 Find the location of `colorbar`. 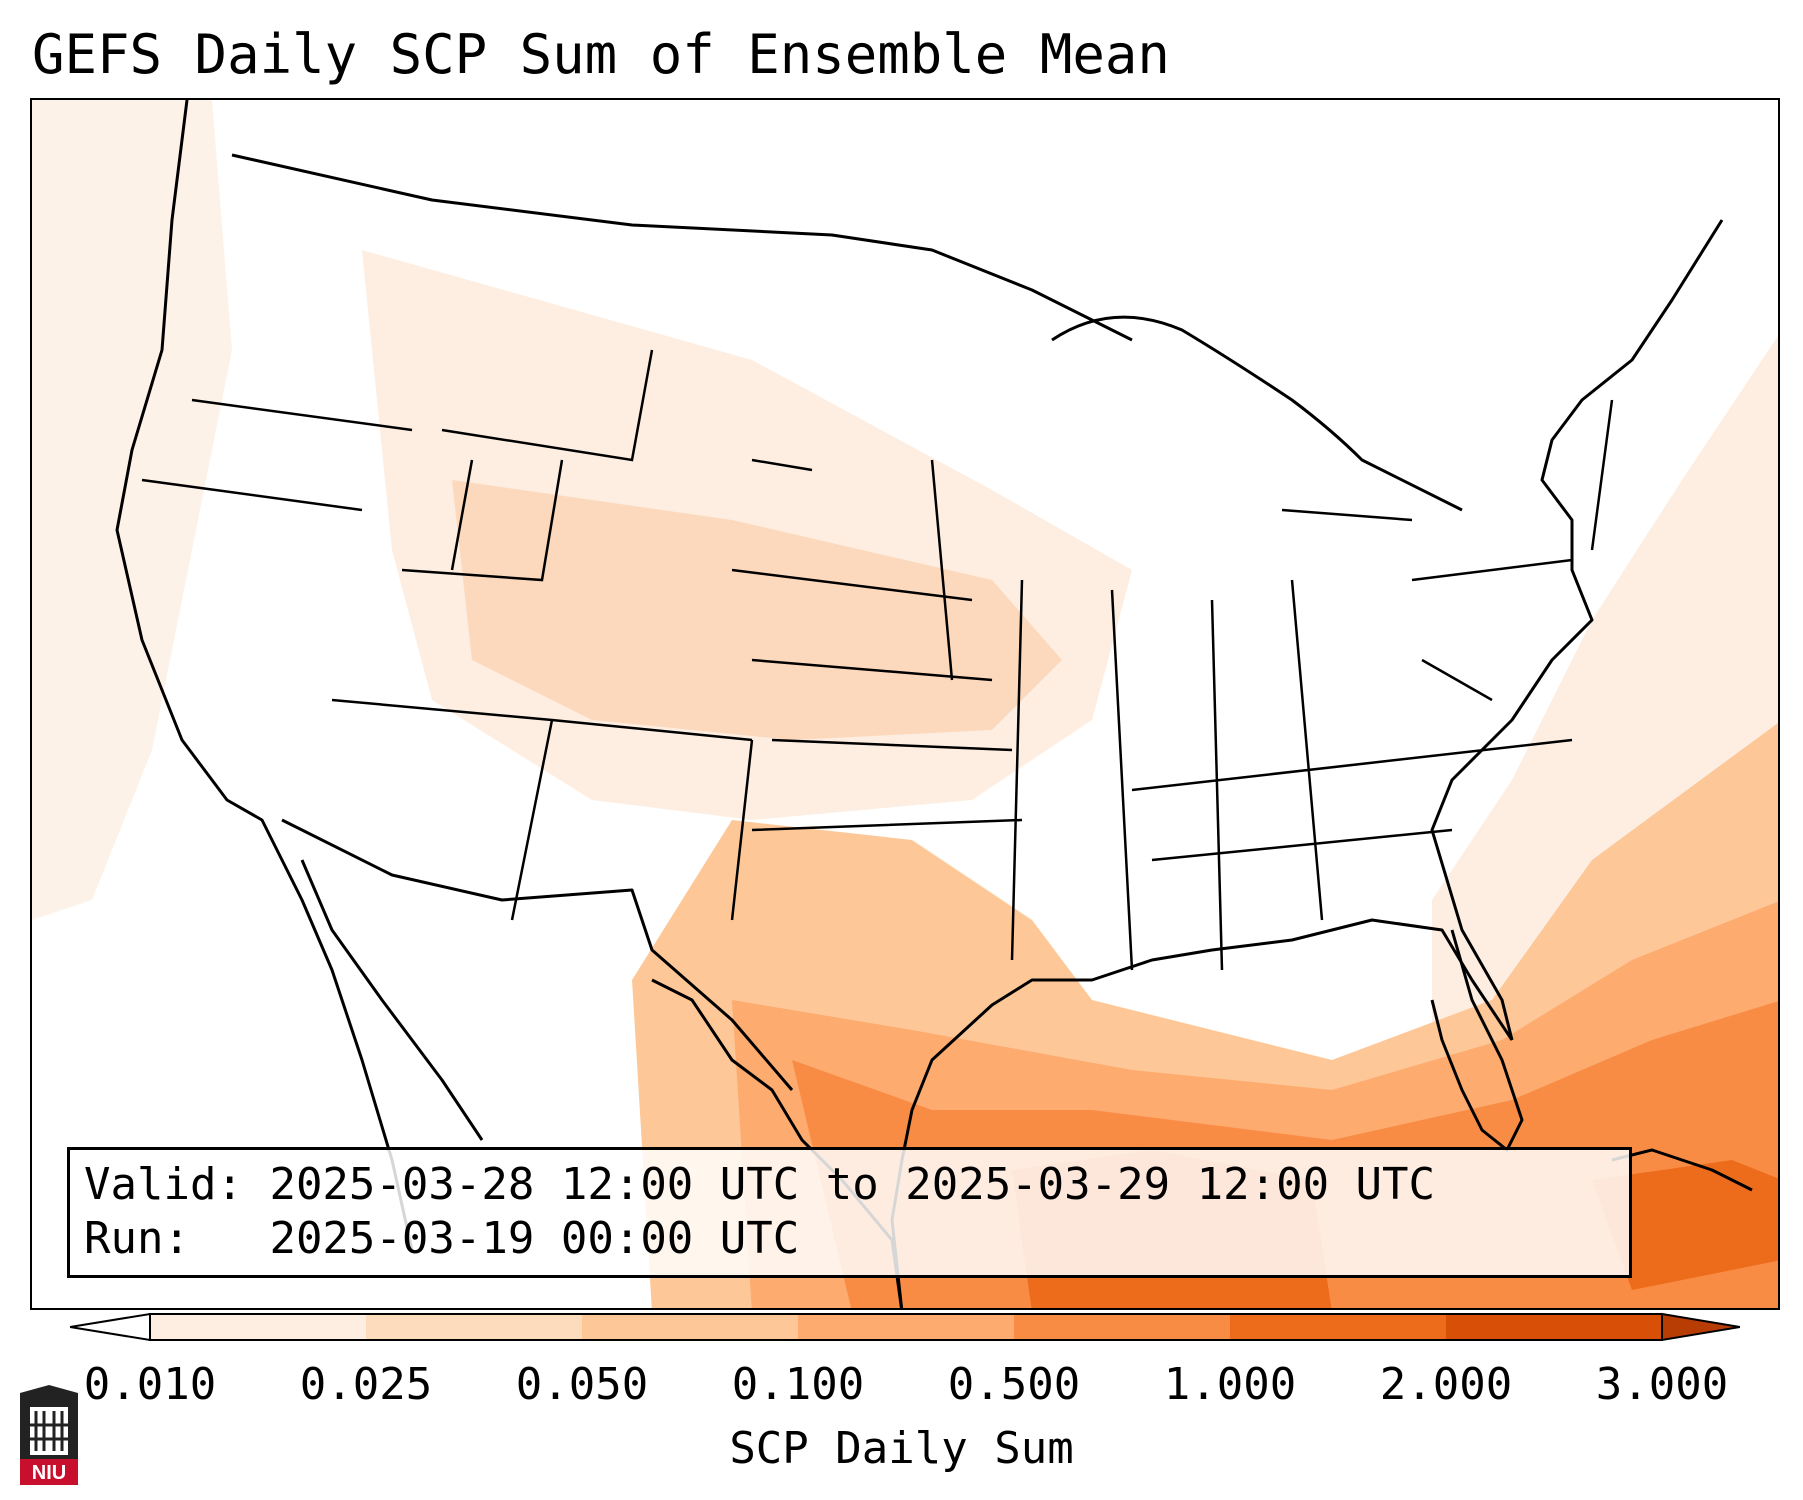

colorbar is located at coordinates (905, 1327).